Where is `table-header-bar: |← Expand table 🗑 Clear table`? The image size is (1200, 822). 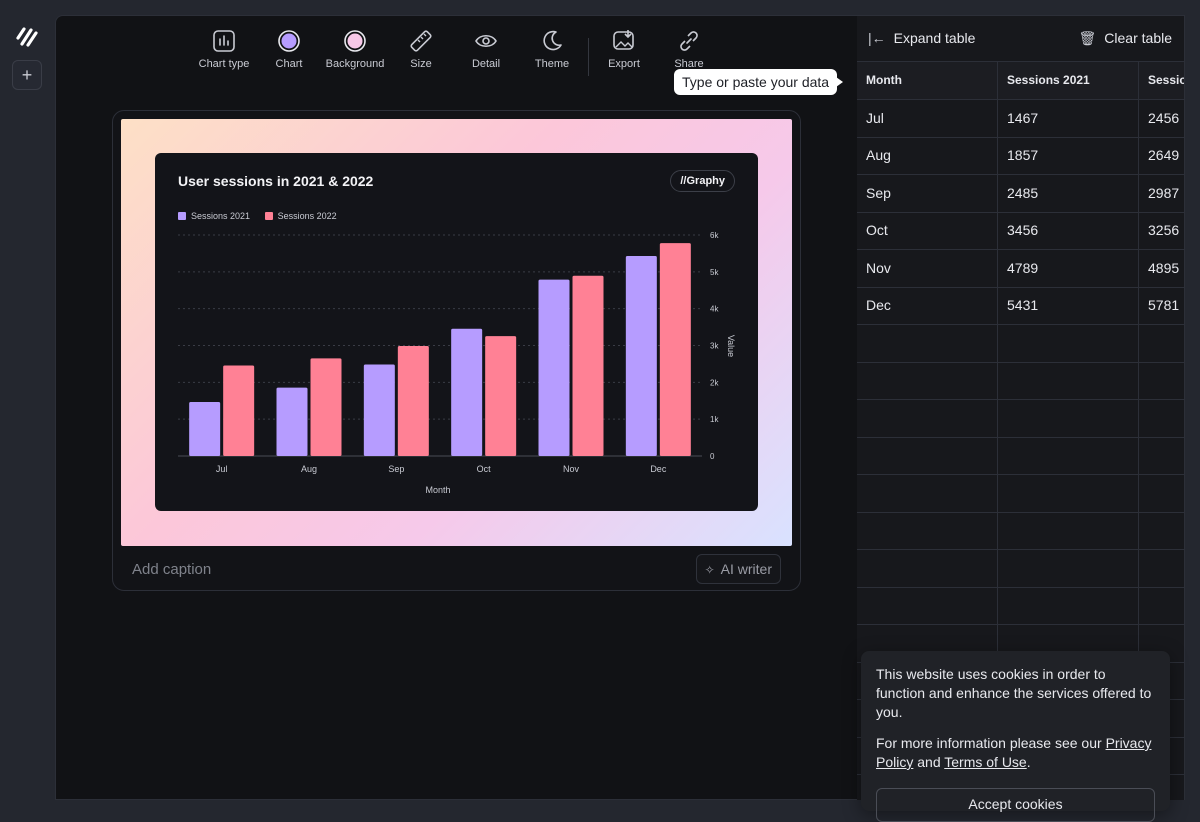
table-header-bar: |← Expand table 🗑 Clear table is located at coordinates (1020, 39).